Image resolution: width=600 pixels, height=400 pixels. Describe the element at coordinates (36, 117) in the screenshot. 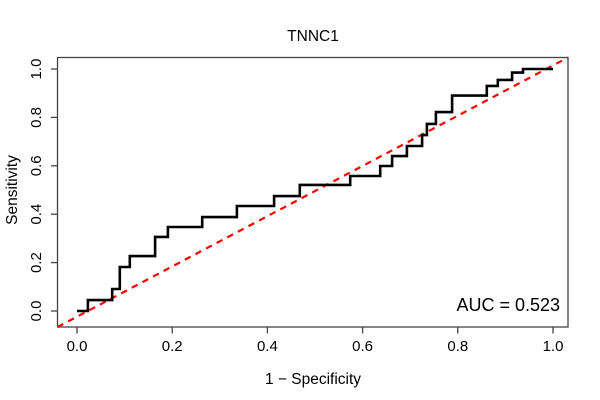

I see `y-tick-label: 0.8` at that location.